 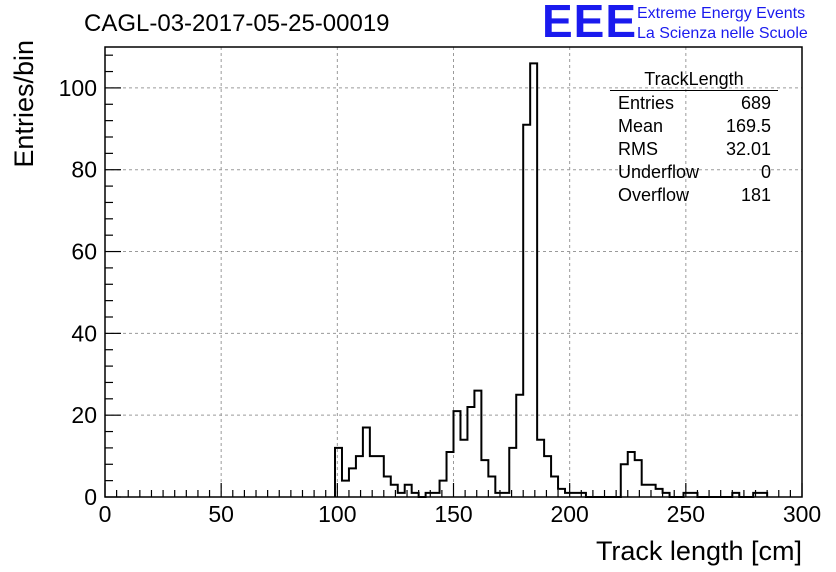 I want to click on stats-value: 32.01, so click(x=748, y=149).